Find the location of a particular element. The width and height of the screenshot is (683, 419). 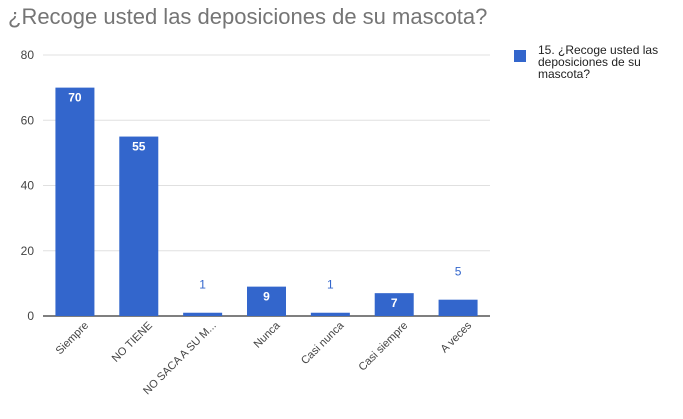

data-label: 55 is located at coordinates (139, 147).